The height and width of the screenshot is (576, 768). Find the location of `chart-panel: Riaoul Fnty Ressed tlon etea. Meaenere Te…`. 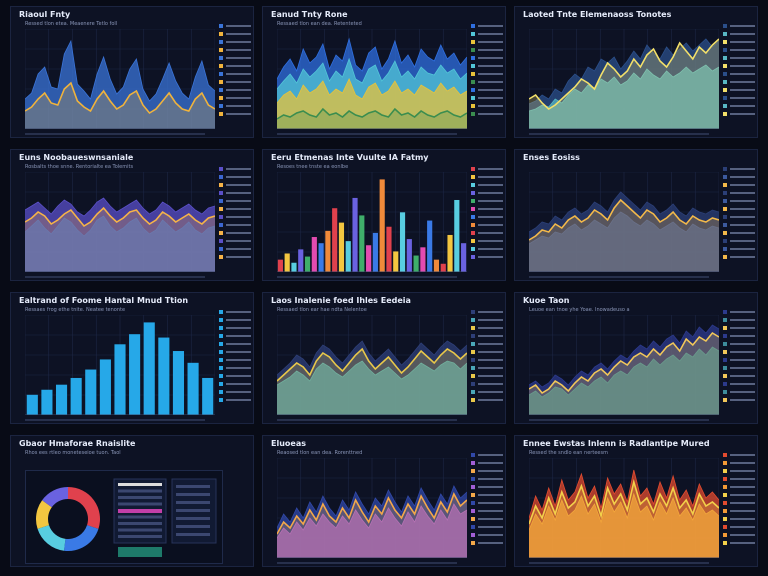

chart-panel: Riaoul Fnty Ressed tlon etea. Meaenere Te… is located at coordinates (132, 72).